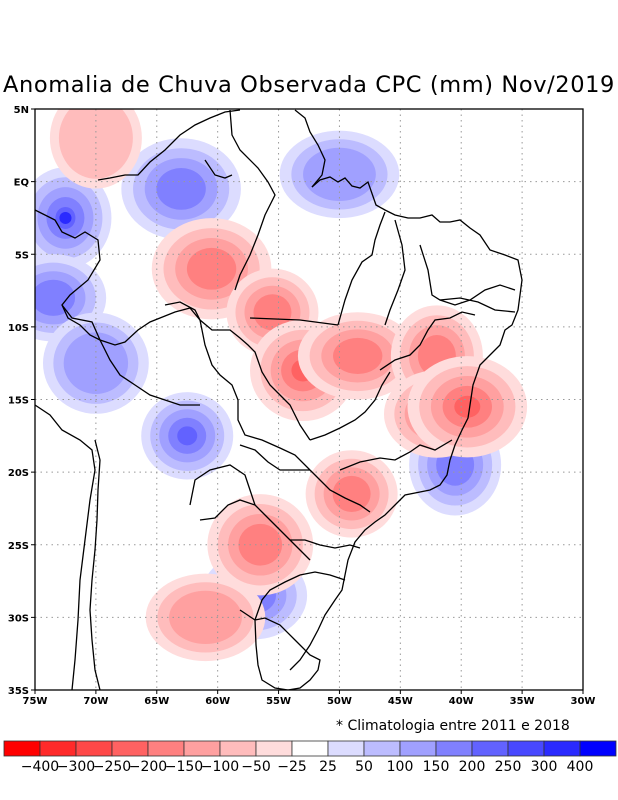 This screenshot has height=800, width=618. What do you see at coordinates (292, 767) in the screenshot?
I see `legend-label: −25` at bounding box center [292, 767].